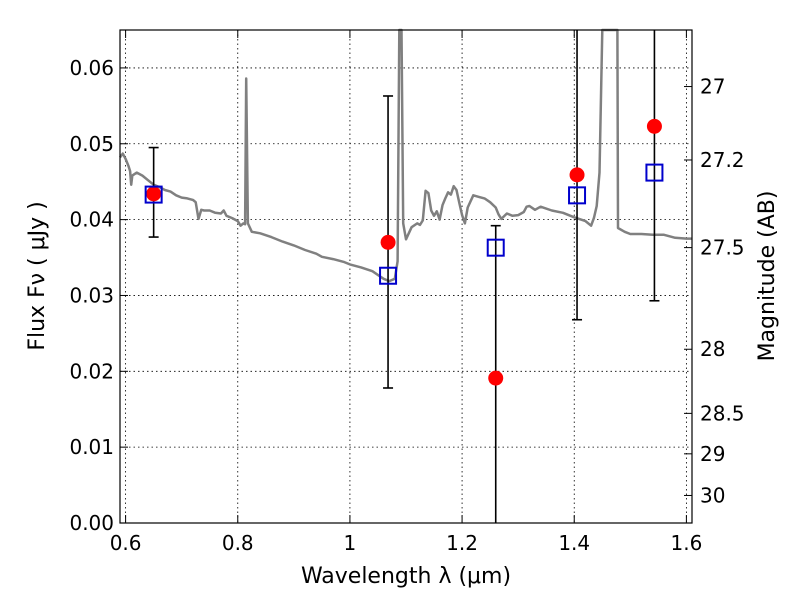 The image size is (800, 600). I want to click on x-tick-label: 1.4, so click(574, 543).